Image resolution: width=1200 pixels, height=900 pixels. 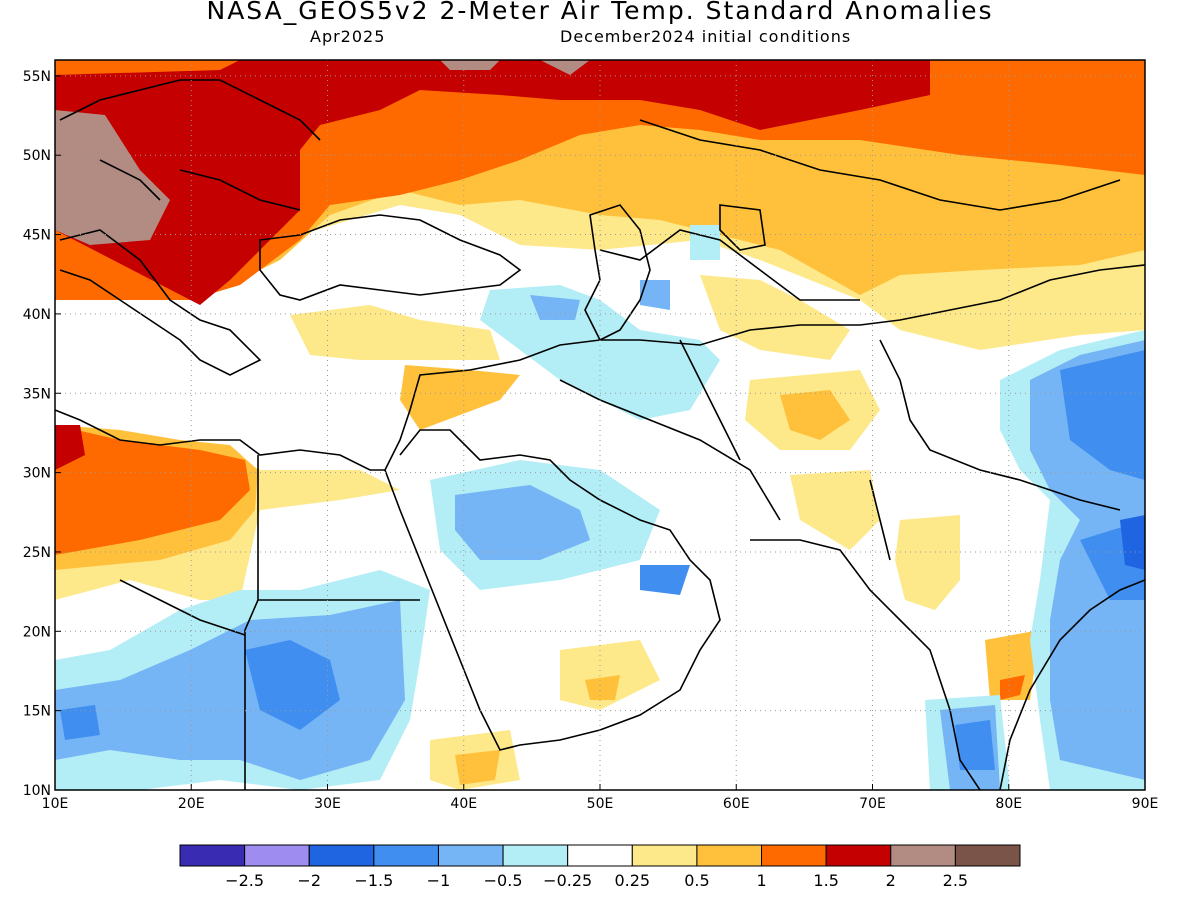 I want to click on lon-tick-label: 60E, so click(x=736, y=804).